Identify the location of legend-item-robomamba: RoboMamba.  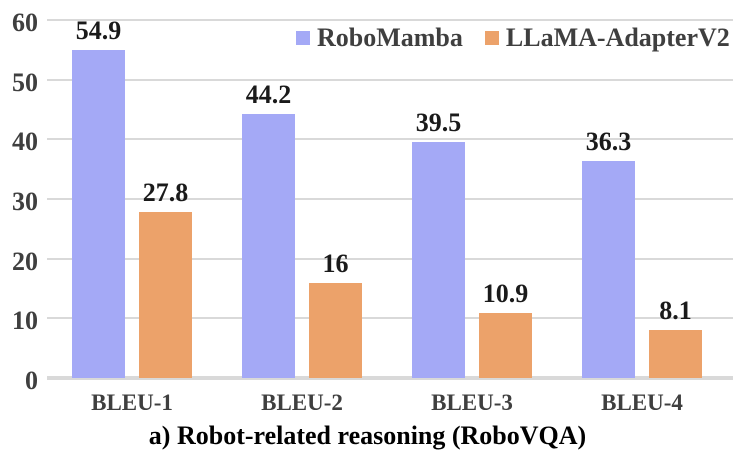
(379, 38).